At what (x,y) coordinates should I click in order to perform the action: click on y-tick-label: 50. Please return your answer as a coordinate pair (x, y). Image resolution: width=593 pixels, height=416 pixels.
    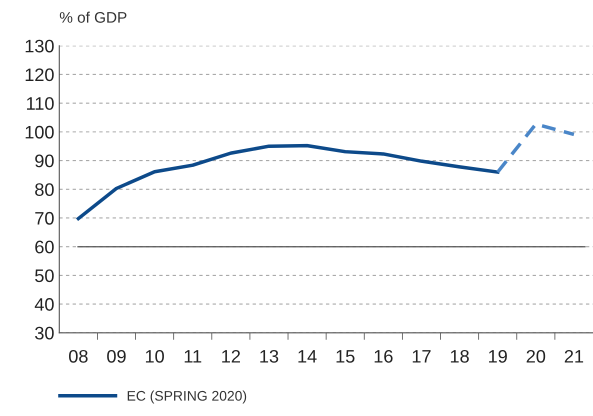
    Looking at the image, I should click on (44, 275).